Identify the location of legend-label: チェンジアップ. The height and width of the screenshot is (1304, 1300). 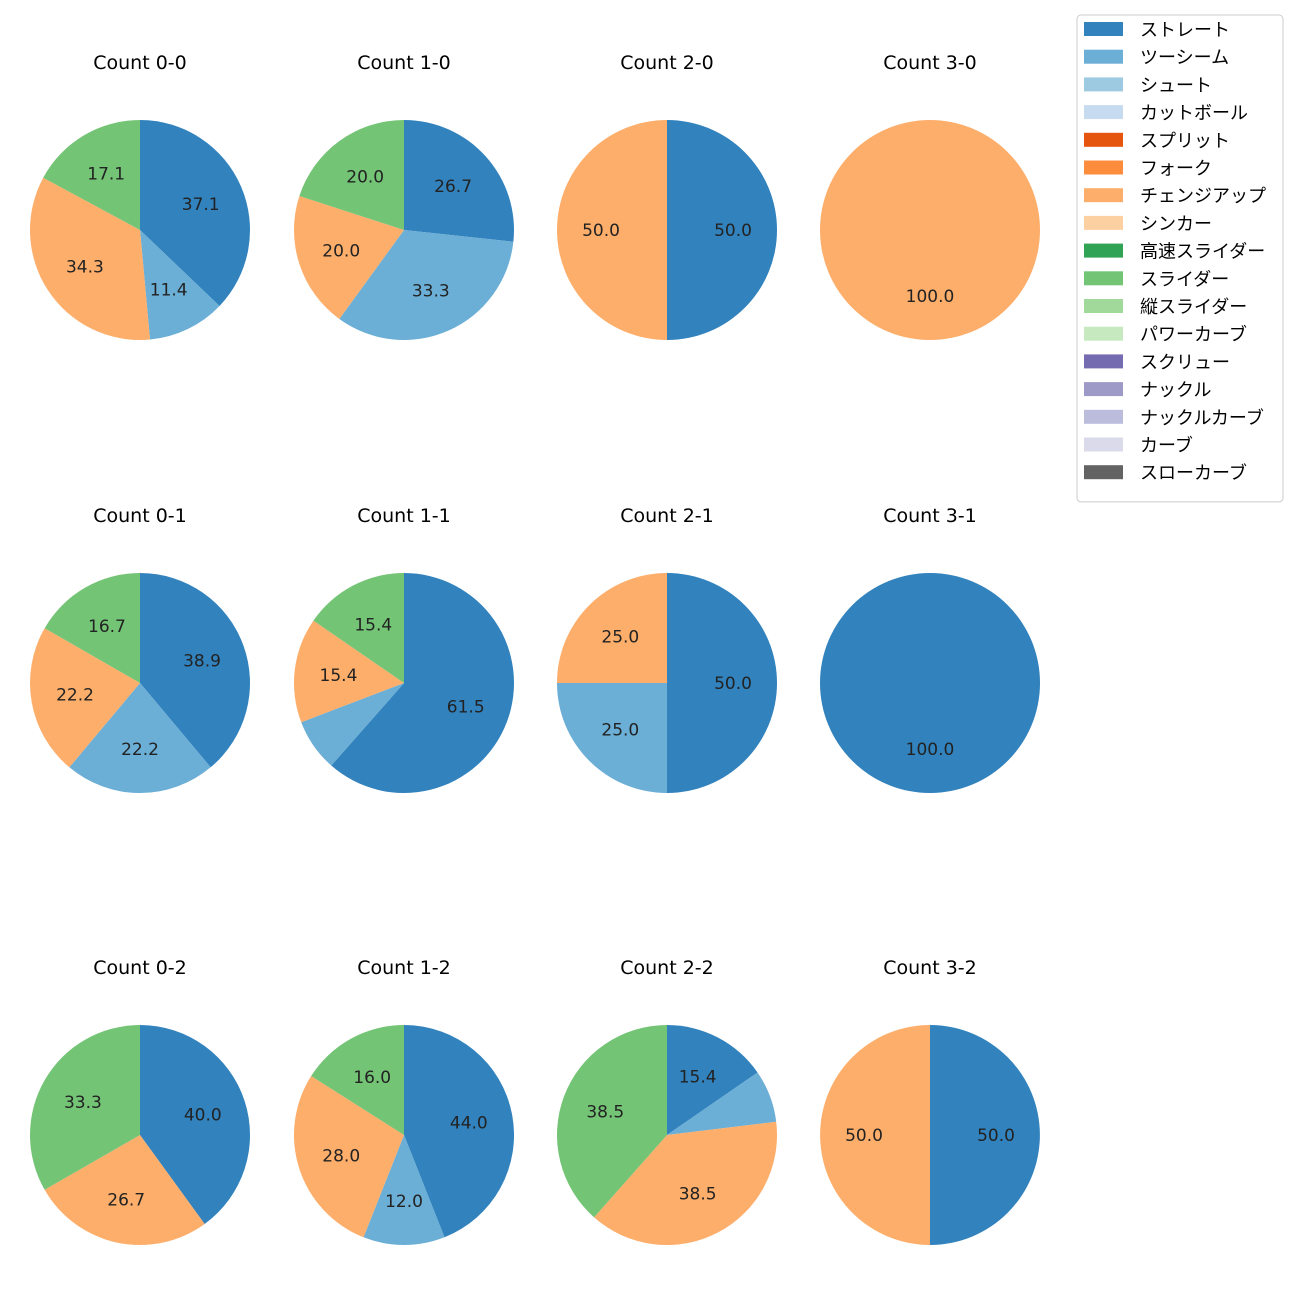
(1203, 196).